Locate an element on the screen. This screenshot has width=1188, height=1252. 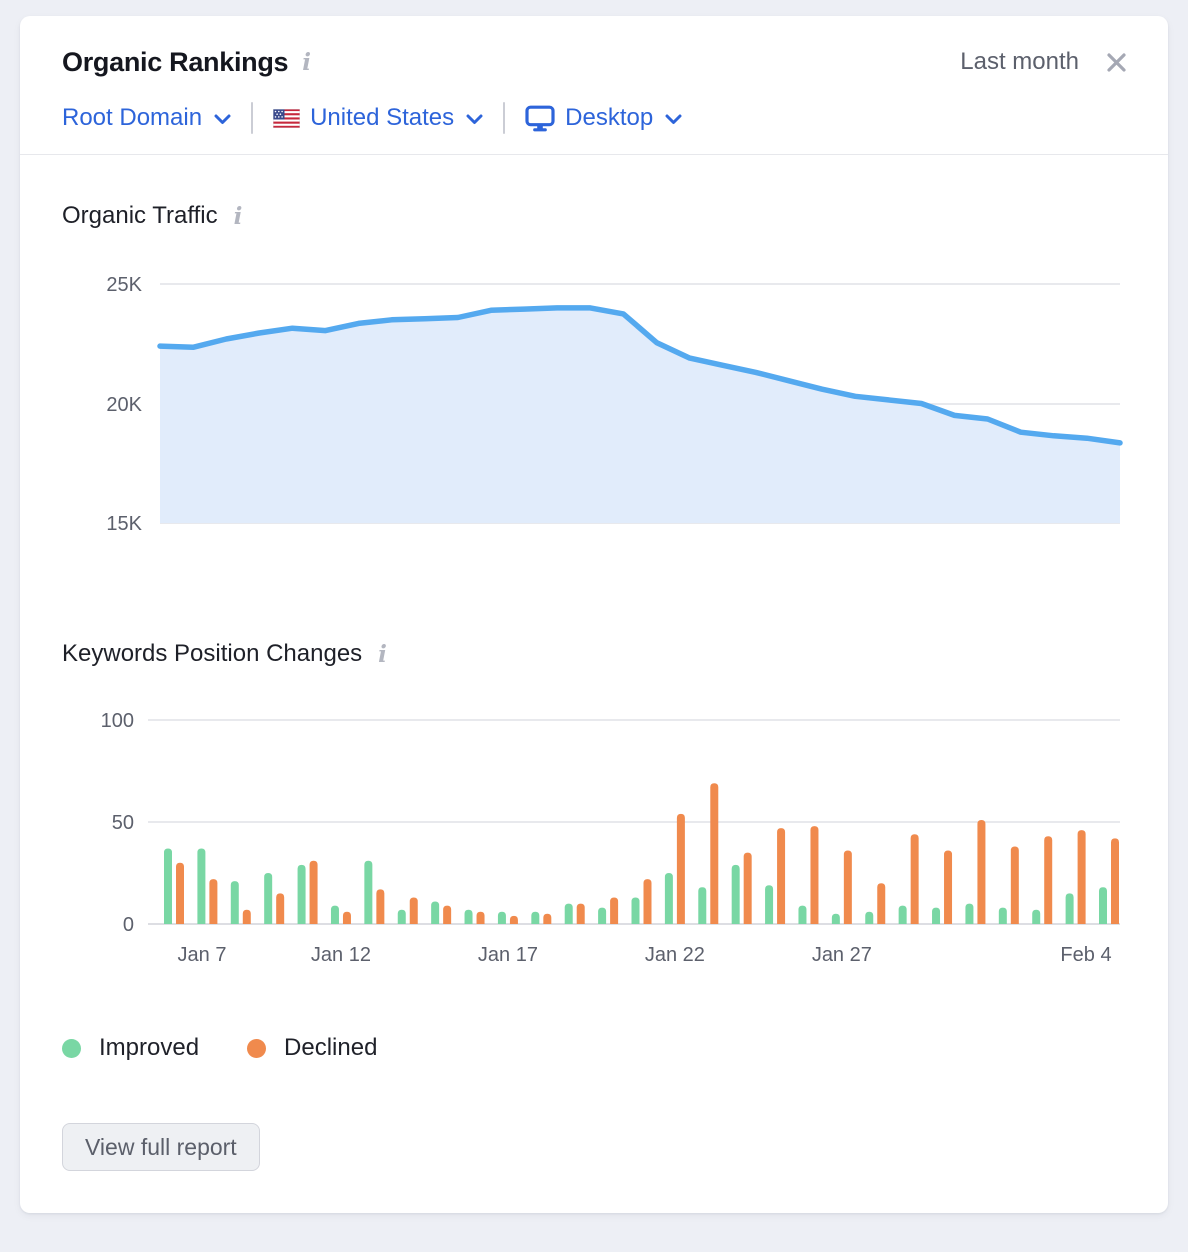
legend-item-declined: Declined is located at coordinates (312, 1048).